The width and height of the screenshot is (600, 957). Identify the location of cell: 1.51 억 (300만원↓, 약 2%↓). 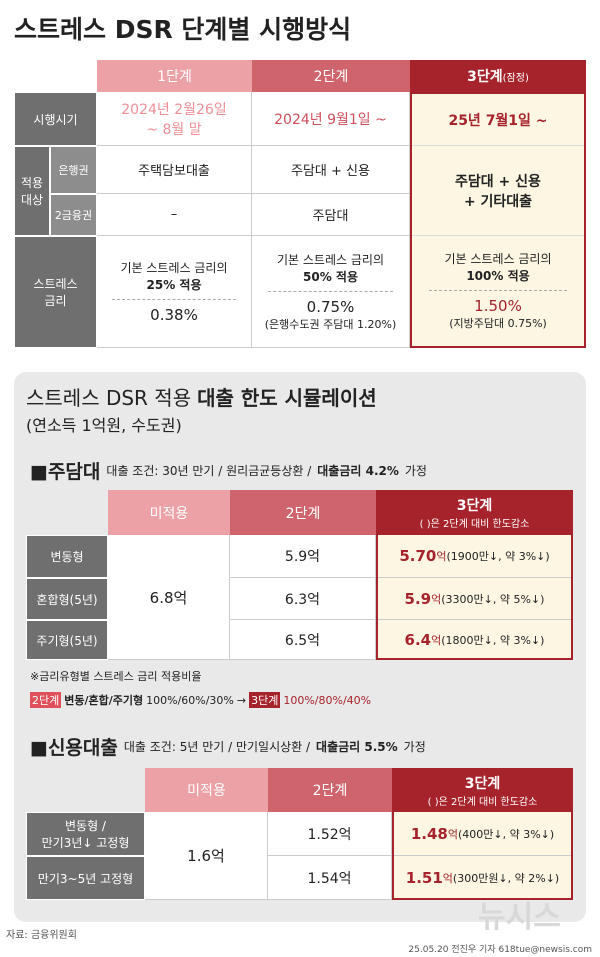
(482, 878).